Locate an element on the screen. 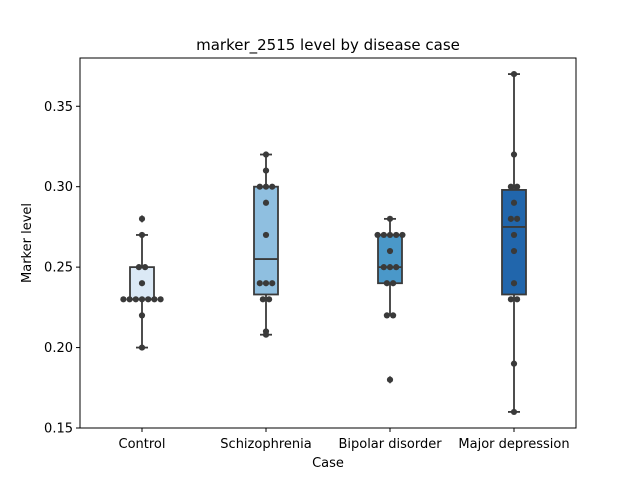 This screenshot has height=480, width=640. y-tick-label: 0.20 is located at coordinates (58, 348).